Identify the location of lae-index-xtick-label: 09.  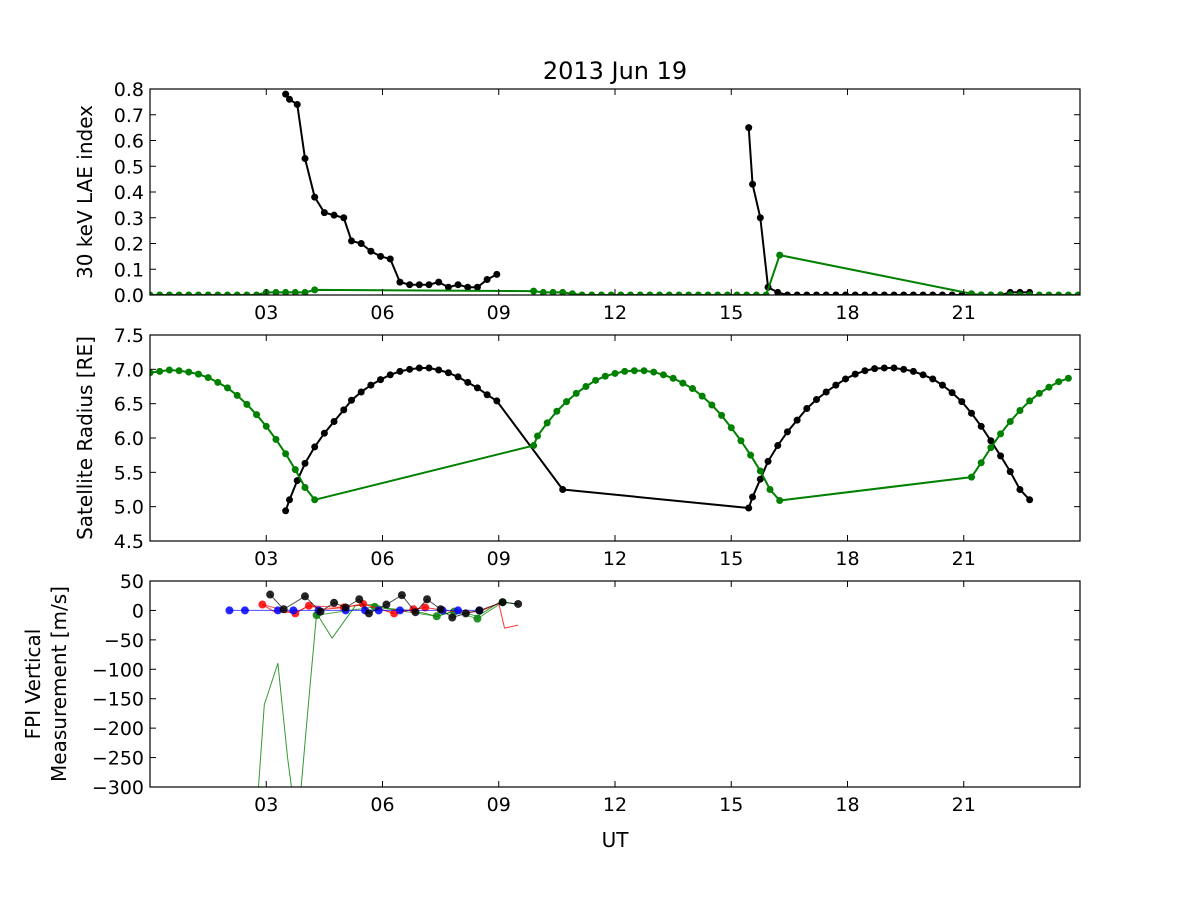
(499, 313).